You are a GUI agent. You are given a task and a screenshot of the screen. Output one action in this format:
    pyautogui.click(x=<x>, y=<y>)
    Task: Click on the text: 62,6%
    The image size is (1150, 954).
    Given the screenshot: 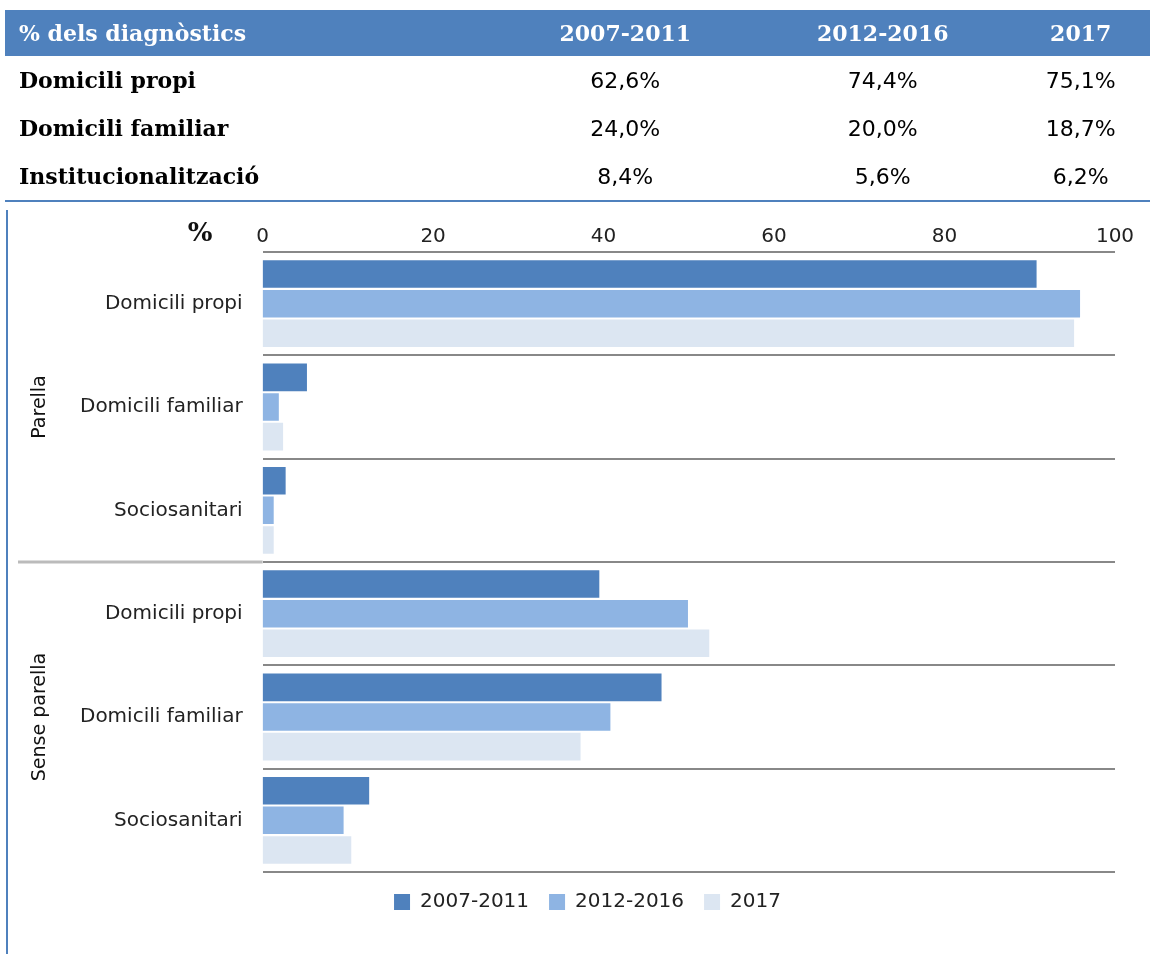 What is the action you would take?
    pyautogui.click(x=625, y=80)
    